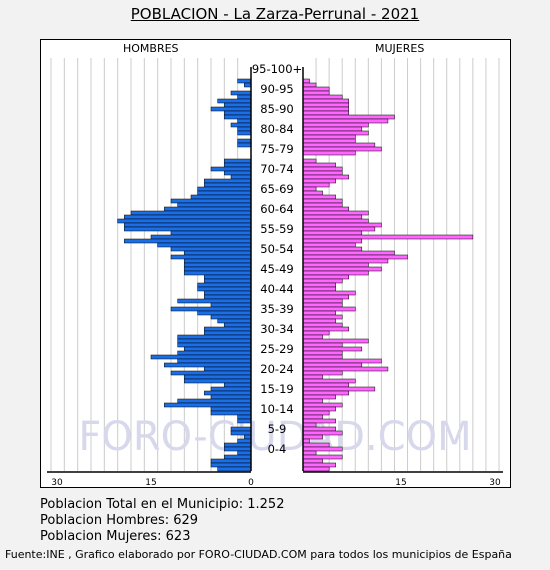 The height and width of the screenshot is (570, 550). Describe the element at coordinates (162, 504) in the screenshot. I see `total-population: Poblacion Total en el Municipio: 1.252` at that location.